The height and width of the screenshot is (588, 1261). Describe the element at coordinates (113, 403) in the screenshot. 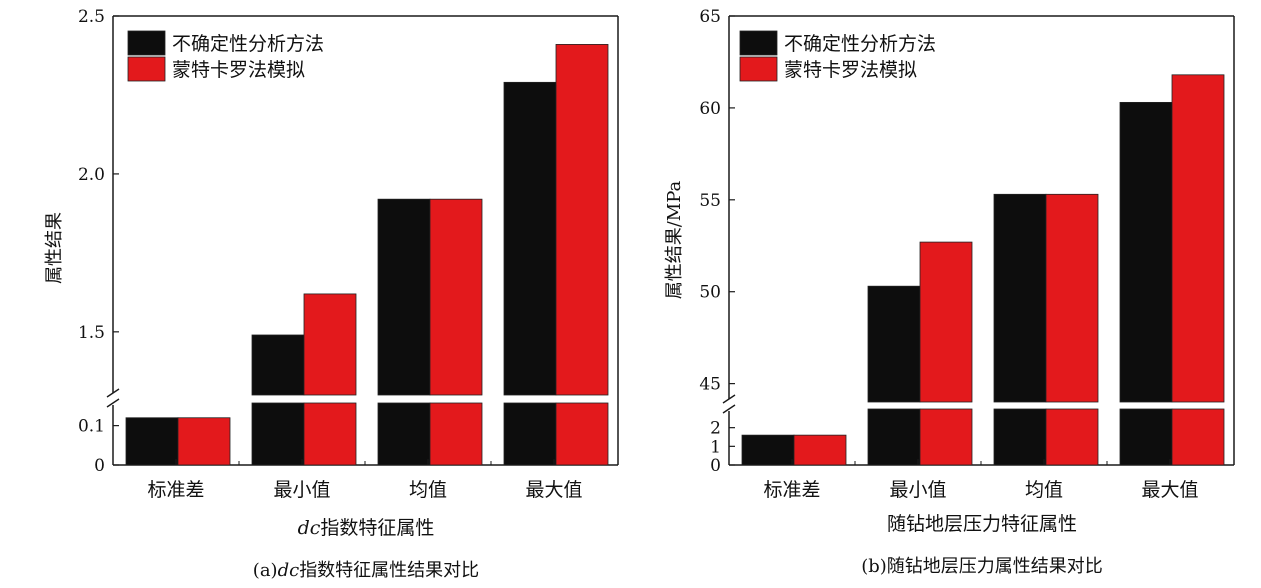

I see `axis-break-slash-bottom-a` at that location.